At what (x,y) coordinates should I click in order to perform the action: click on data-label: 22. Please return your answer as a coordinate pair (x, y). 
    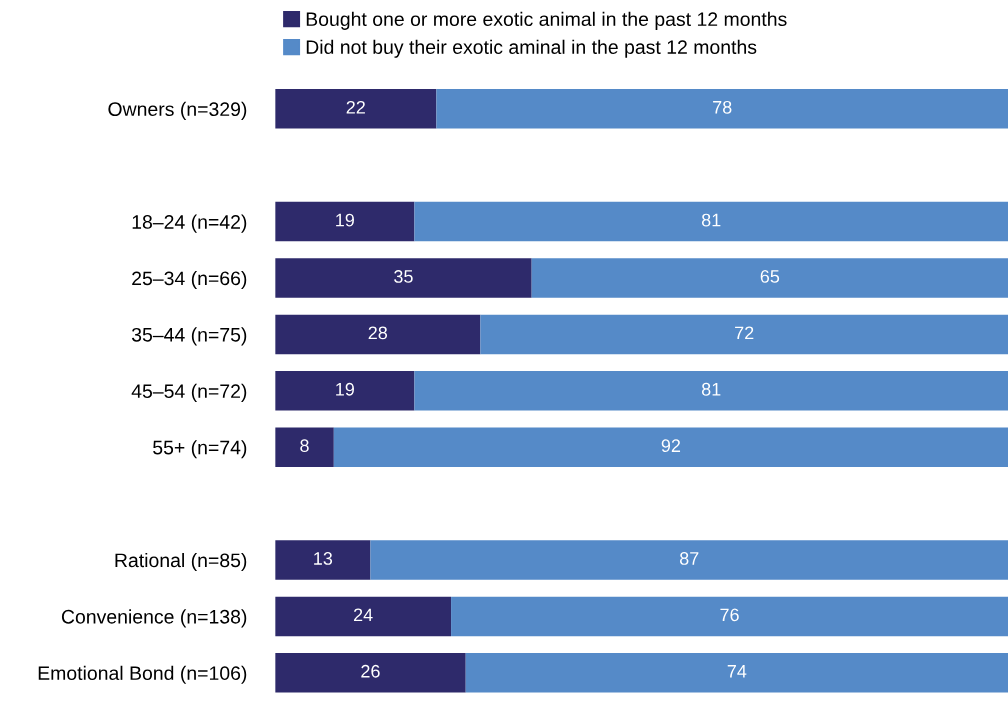
    Looking at the image, I should click on (355, 107).